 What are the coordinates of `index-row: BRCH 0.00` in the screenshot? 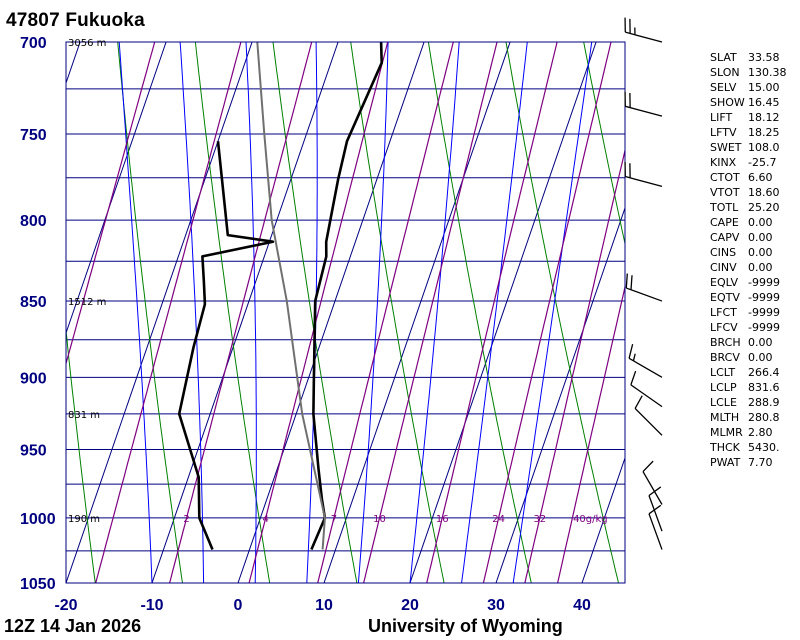 It's located at (755, 342).